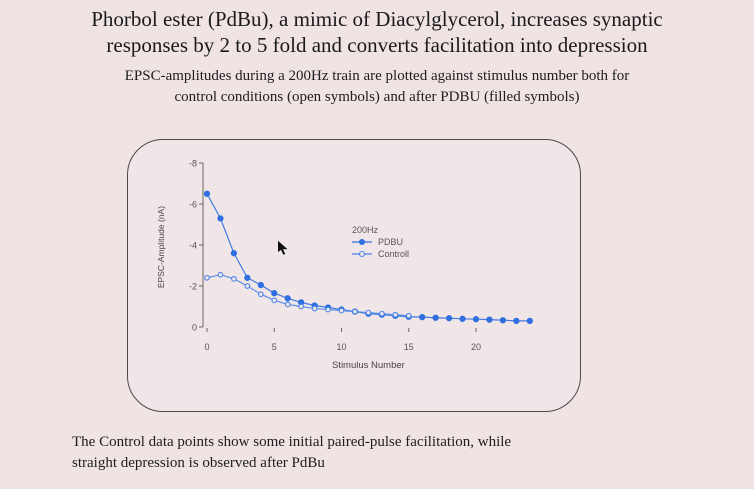  Describe the element at coordinates (274, 347) in the screenshot. I see `x-tick-label: 5` at that location.